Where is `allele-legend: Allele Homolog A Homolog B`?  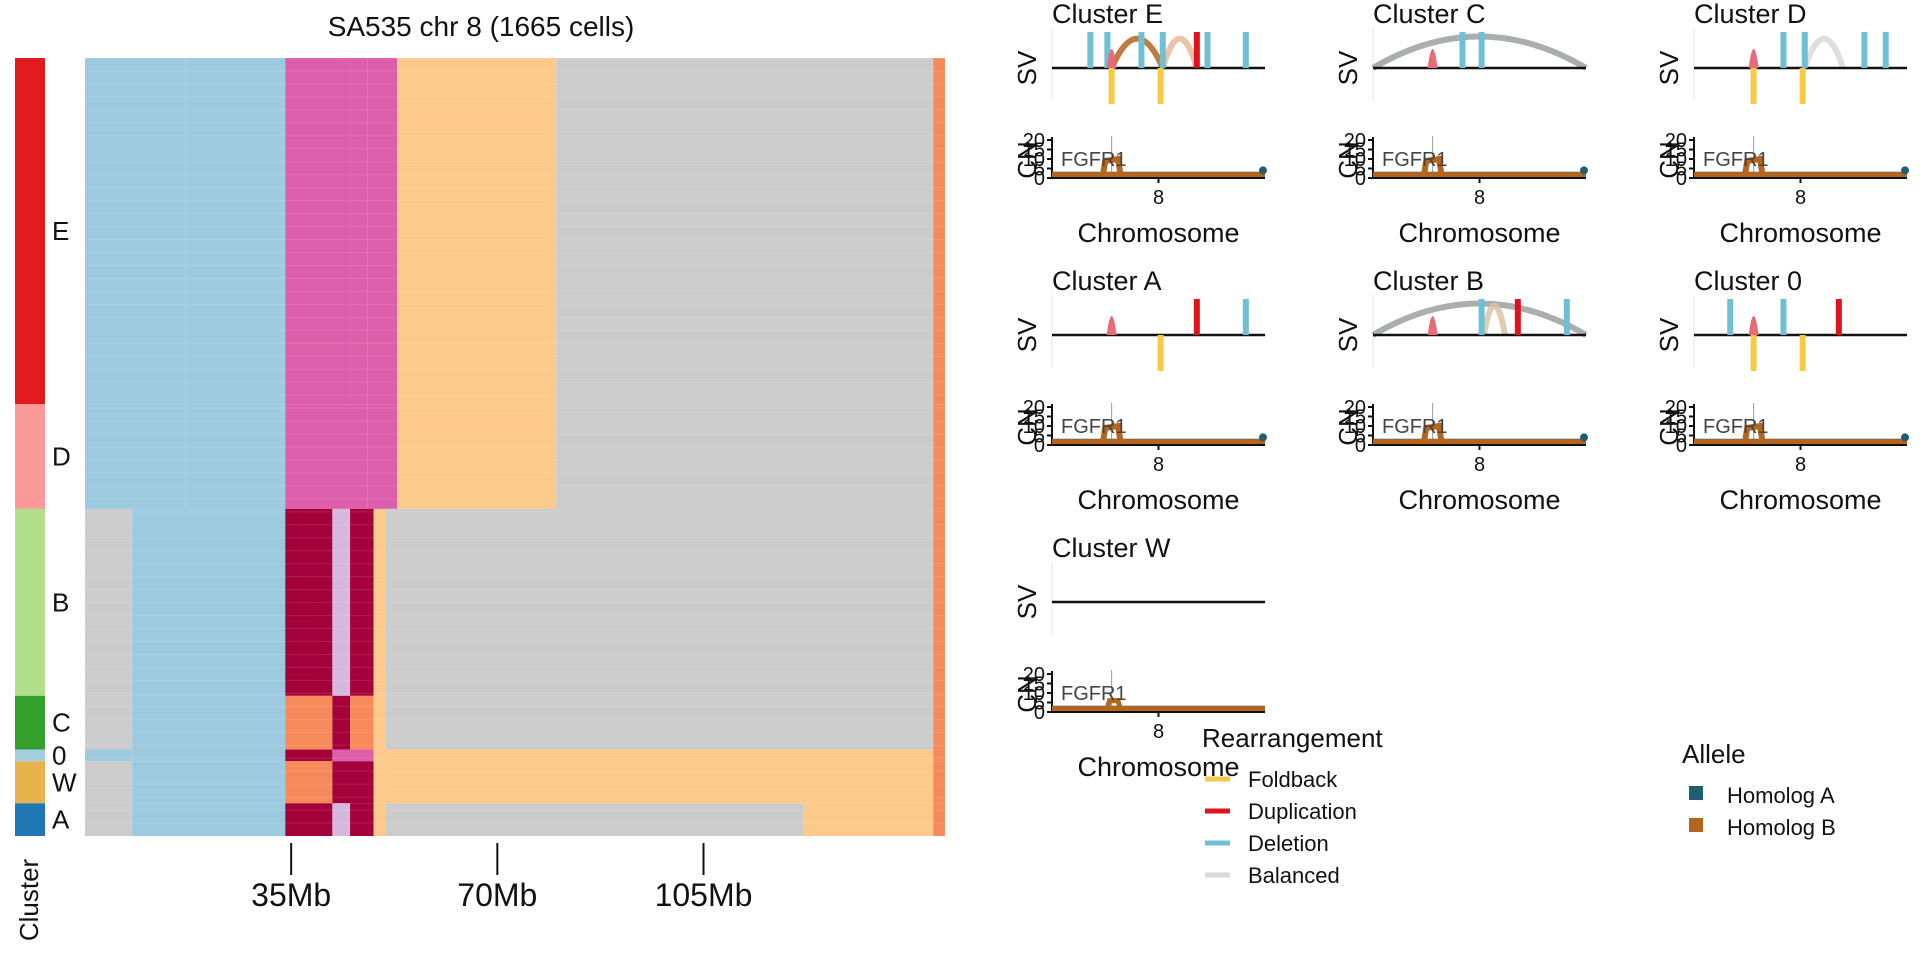 allele-legend: Allele Homolog A Homolog B is located at coordinates (1759, 789).